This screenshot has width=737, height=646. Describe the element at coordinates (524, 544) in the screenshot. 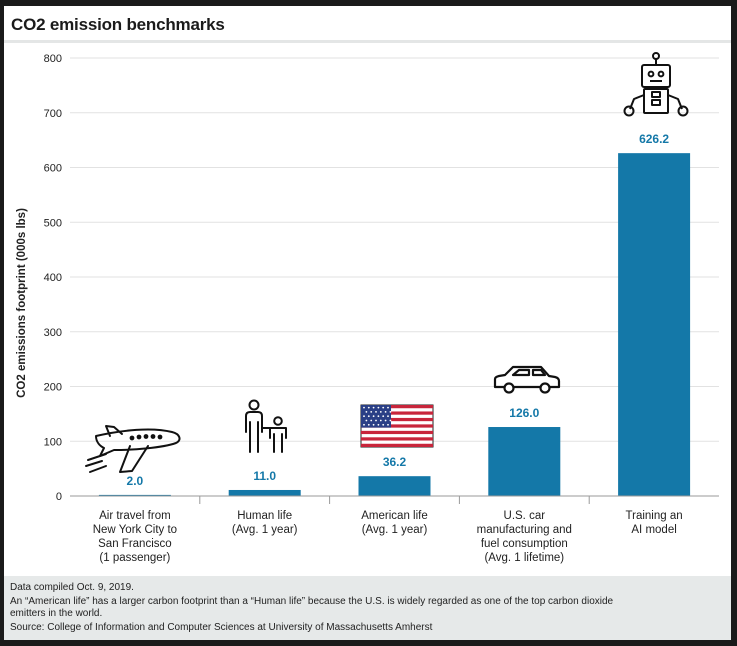

I see `x-tick-label: fuel consumption` at that location.